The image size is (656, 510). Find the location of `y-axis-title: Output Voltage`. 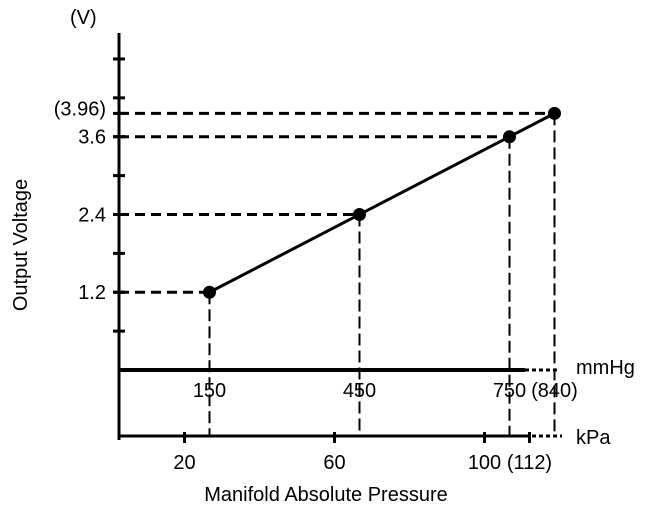

y-axis-title: Output Voltage is located at coordinates (21, 245).